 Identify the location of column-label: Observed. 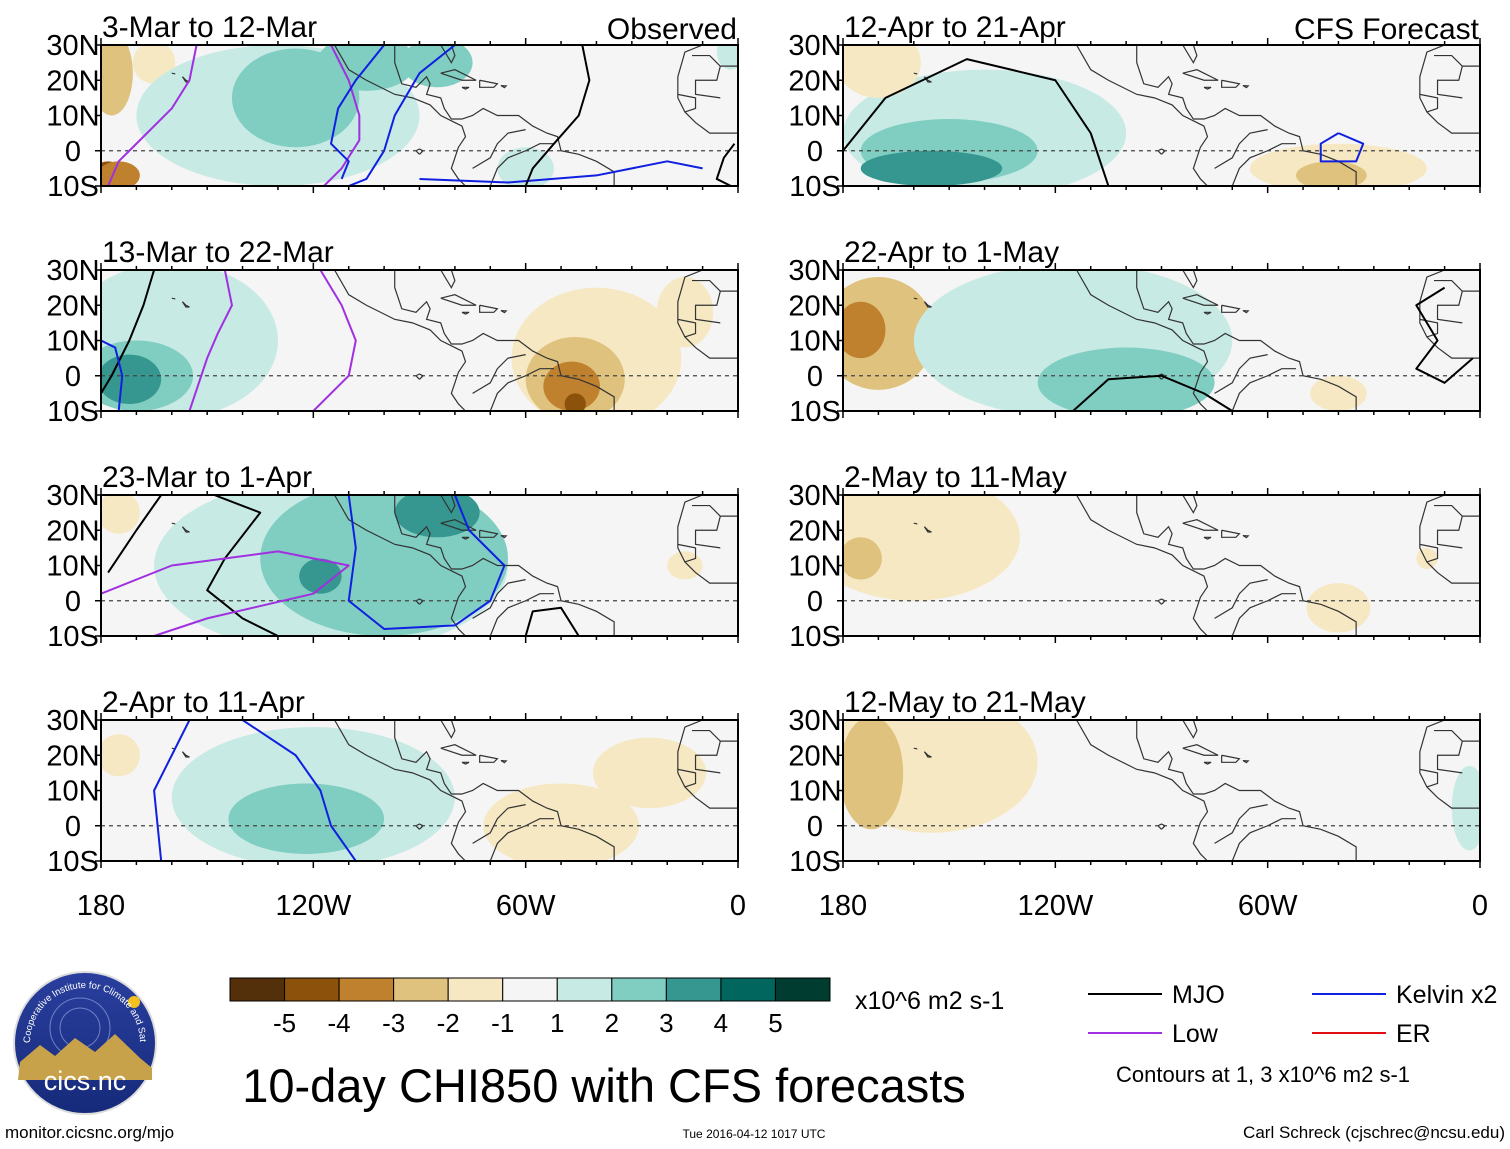
(672, 29).